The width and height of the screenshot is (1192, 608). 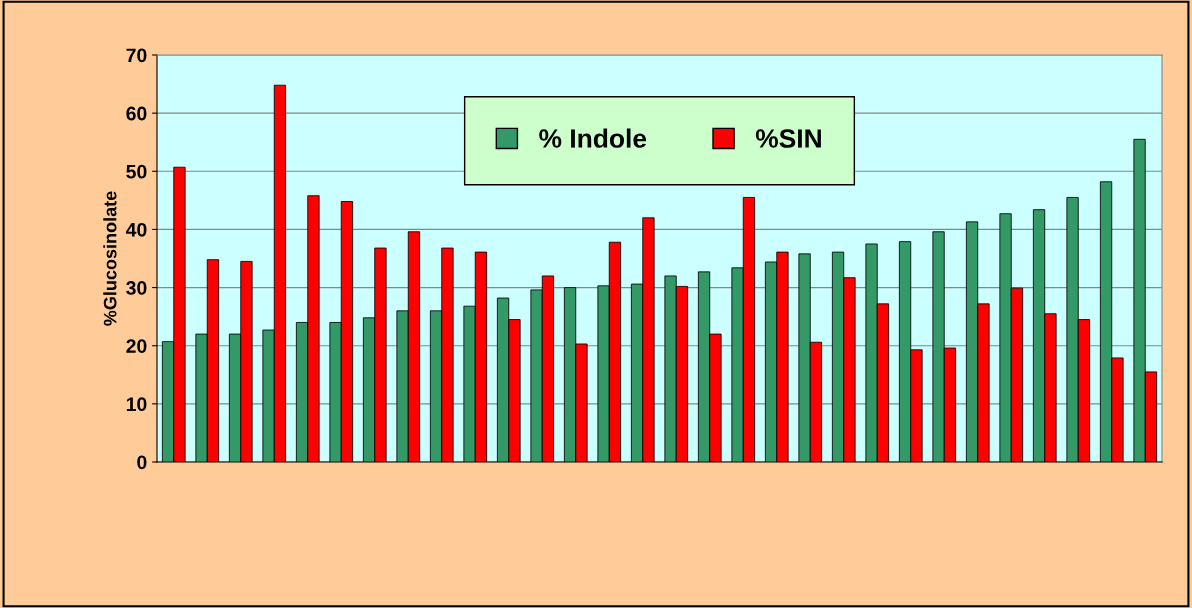 I want to click on y-tick-label: 10, so click(x=136, y=404).